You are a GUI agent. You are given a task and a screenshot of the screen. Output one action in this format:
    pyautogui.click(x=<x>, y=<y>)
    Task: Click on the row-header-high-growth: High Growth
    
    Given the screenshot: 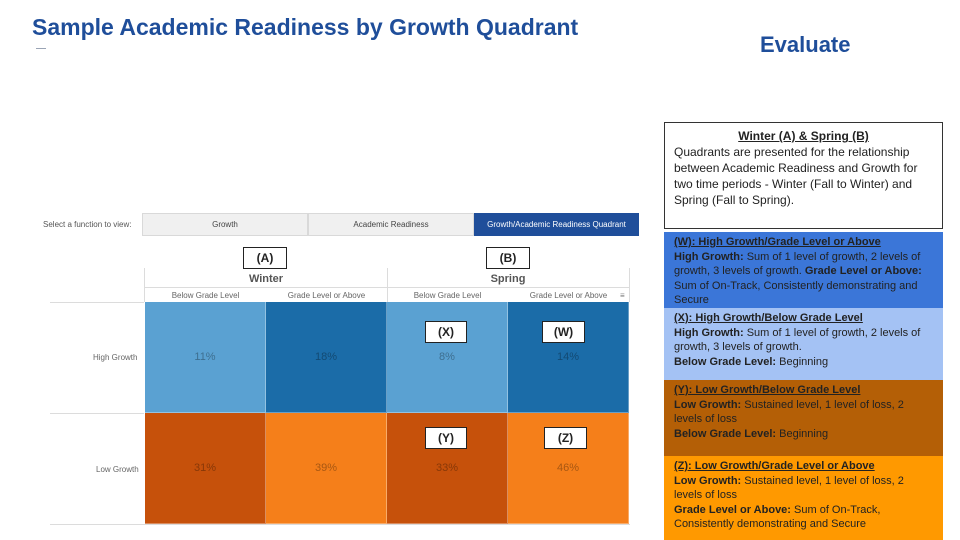 What is the action you would take?
    pyautogui.click(x=115, y=357)
    